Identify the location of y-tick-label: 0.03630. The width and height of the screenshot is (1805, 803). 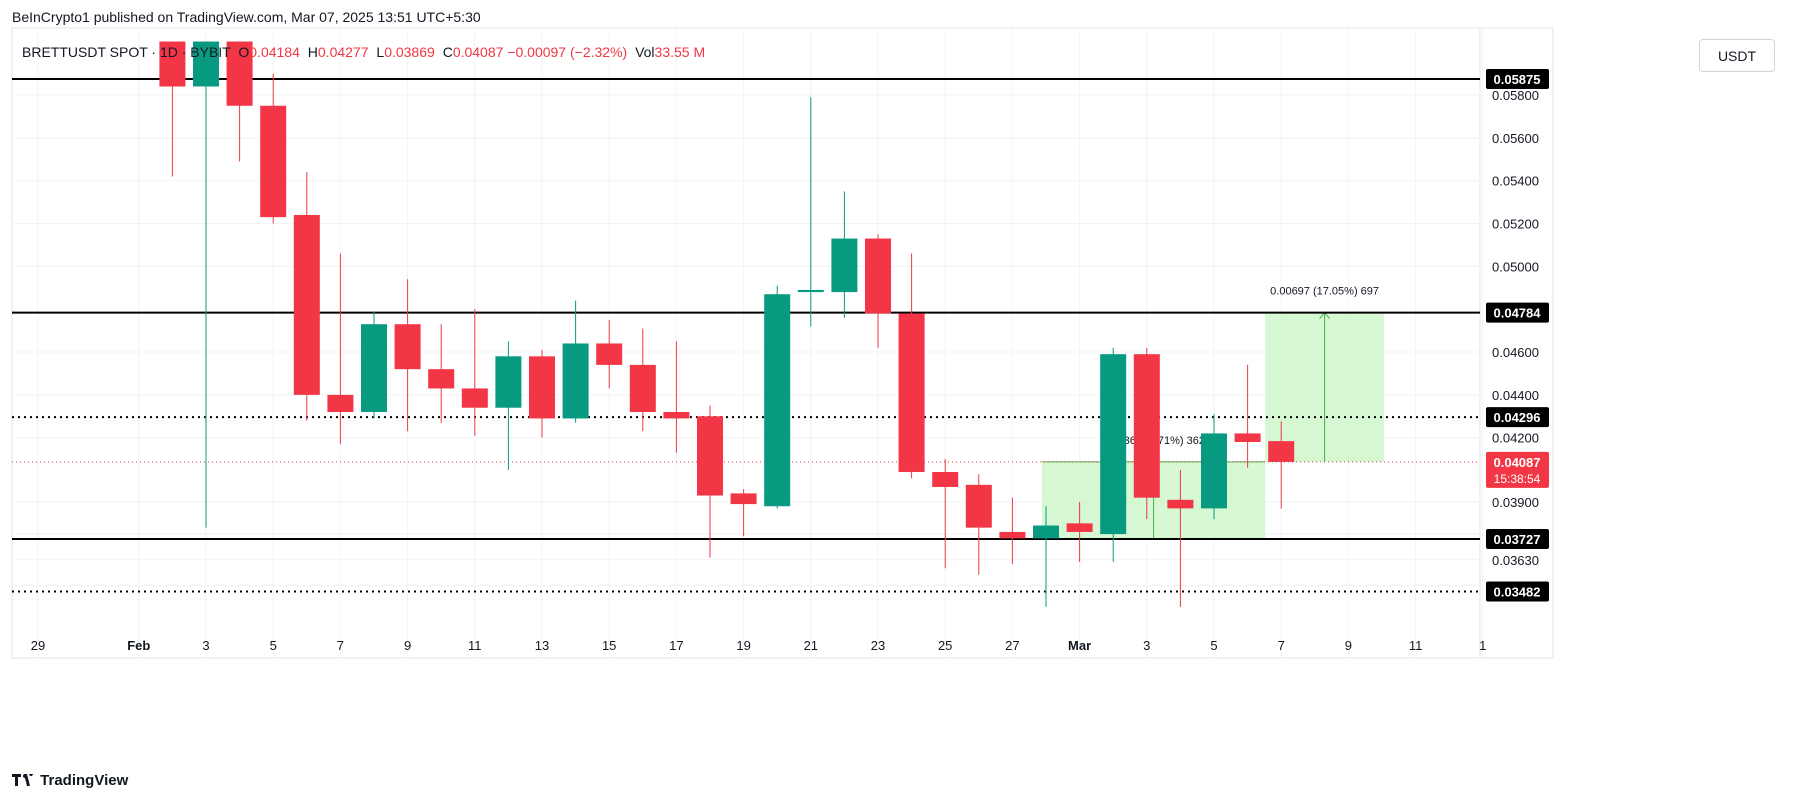
(1515, 560).